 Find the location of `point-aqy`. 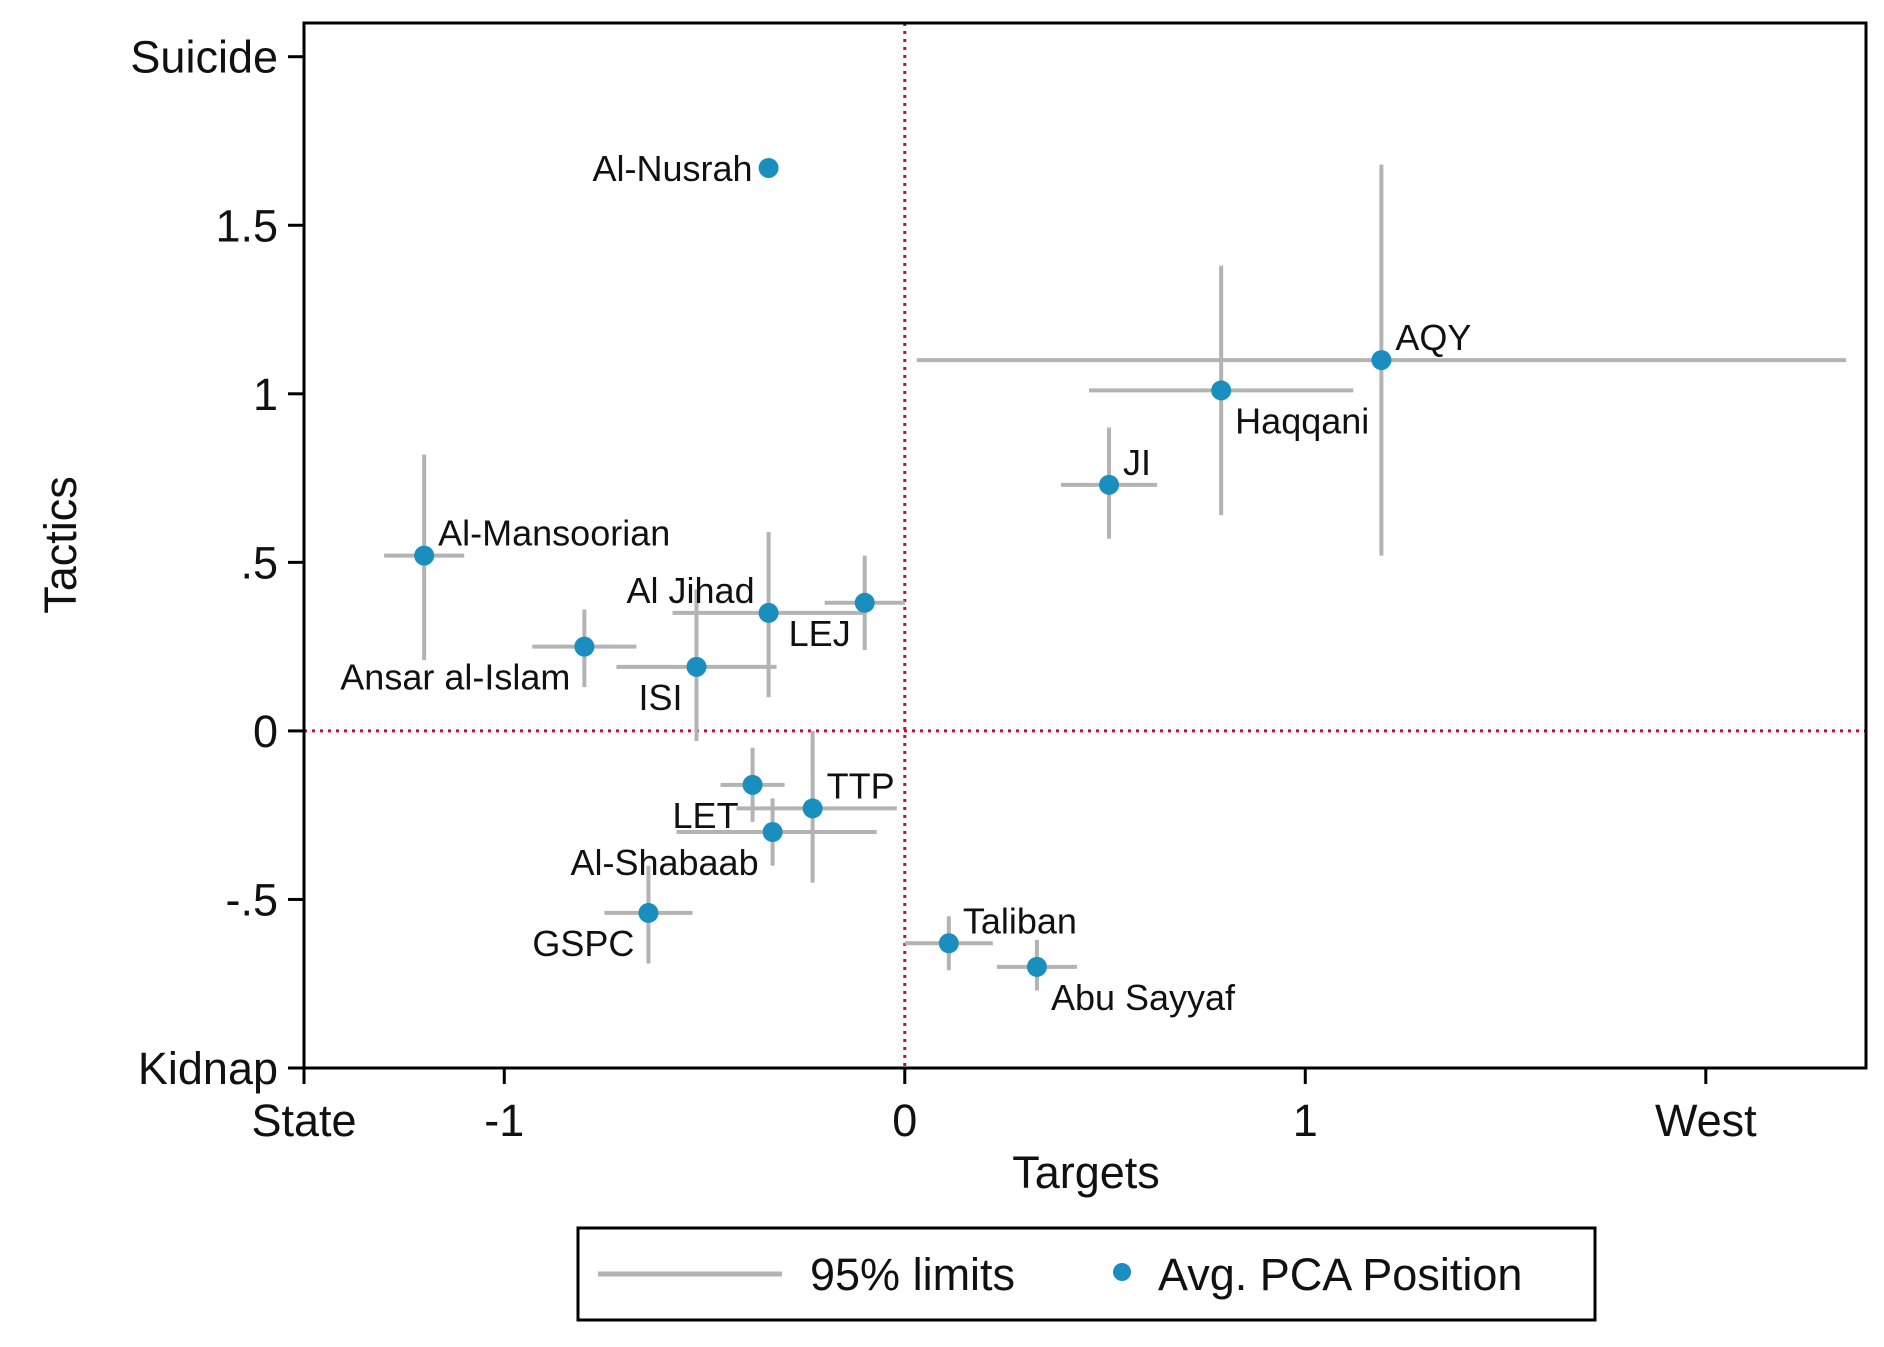

point-aqy is located at coordinates (1381, 360).